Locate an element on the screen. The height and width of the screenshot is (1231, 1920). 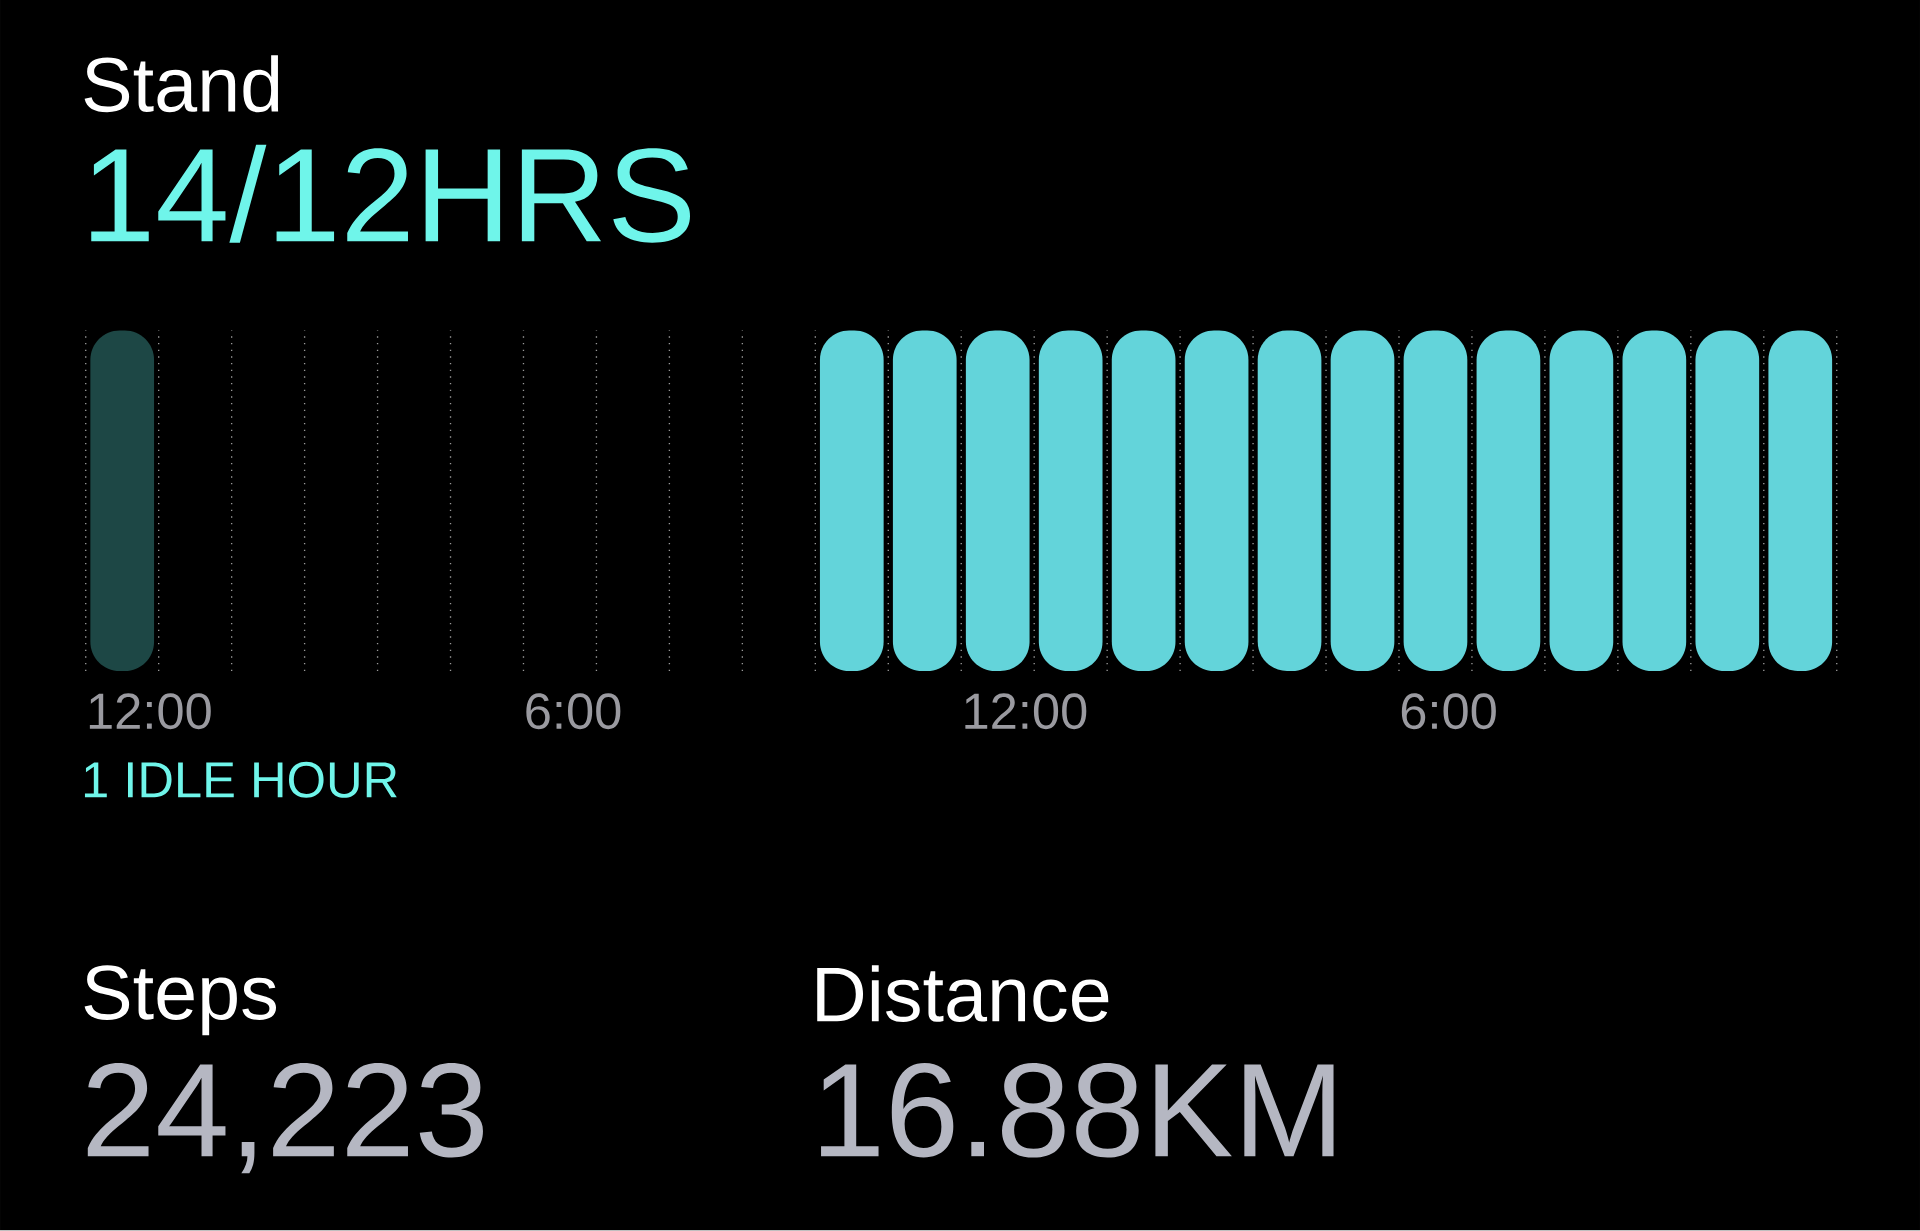
text: Steps is located at coordinates (180, 1000).